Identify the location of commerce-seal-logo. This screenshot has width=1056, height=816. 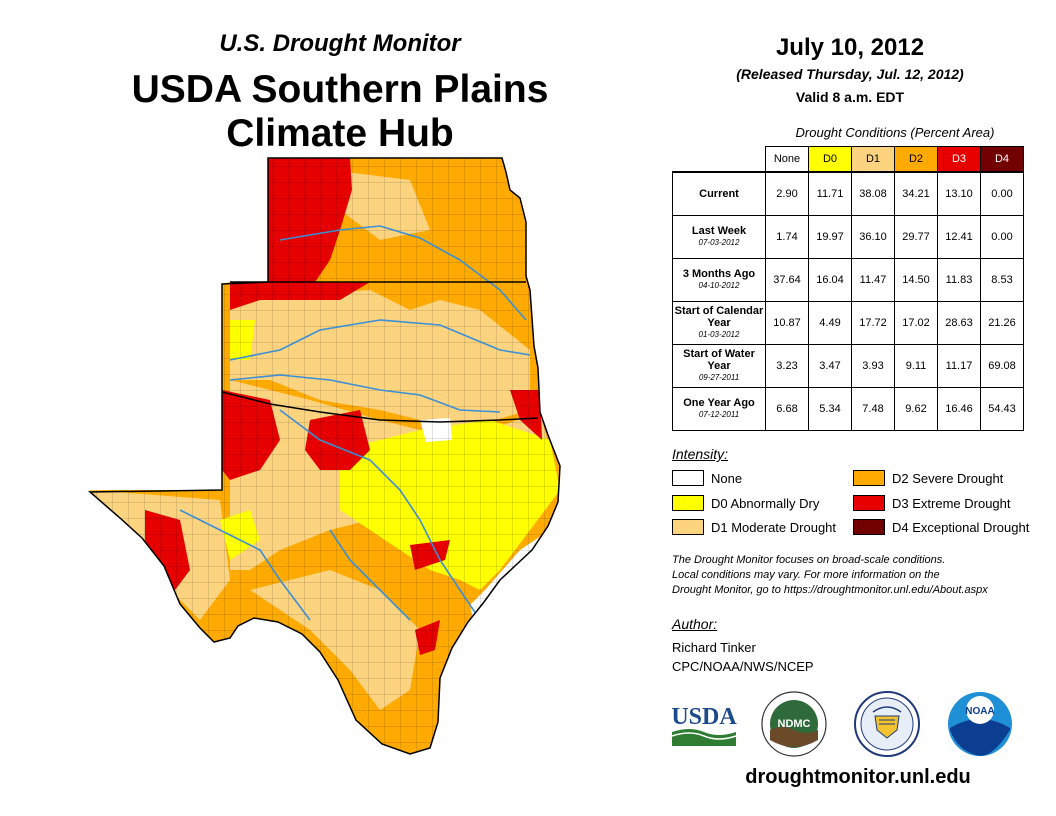
(887, 724).